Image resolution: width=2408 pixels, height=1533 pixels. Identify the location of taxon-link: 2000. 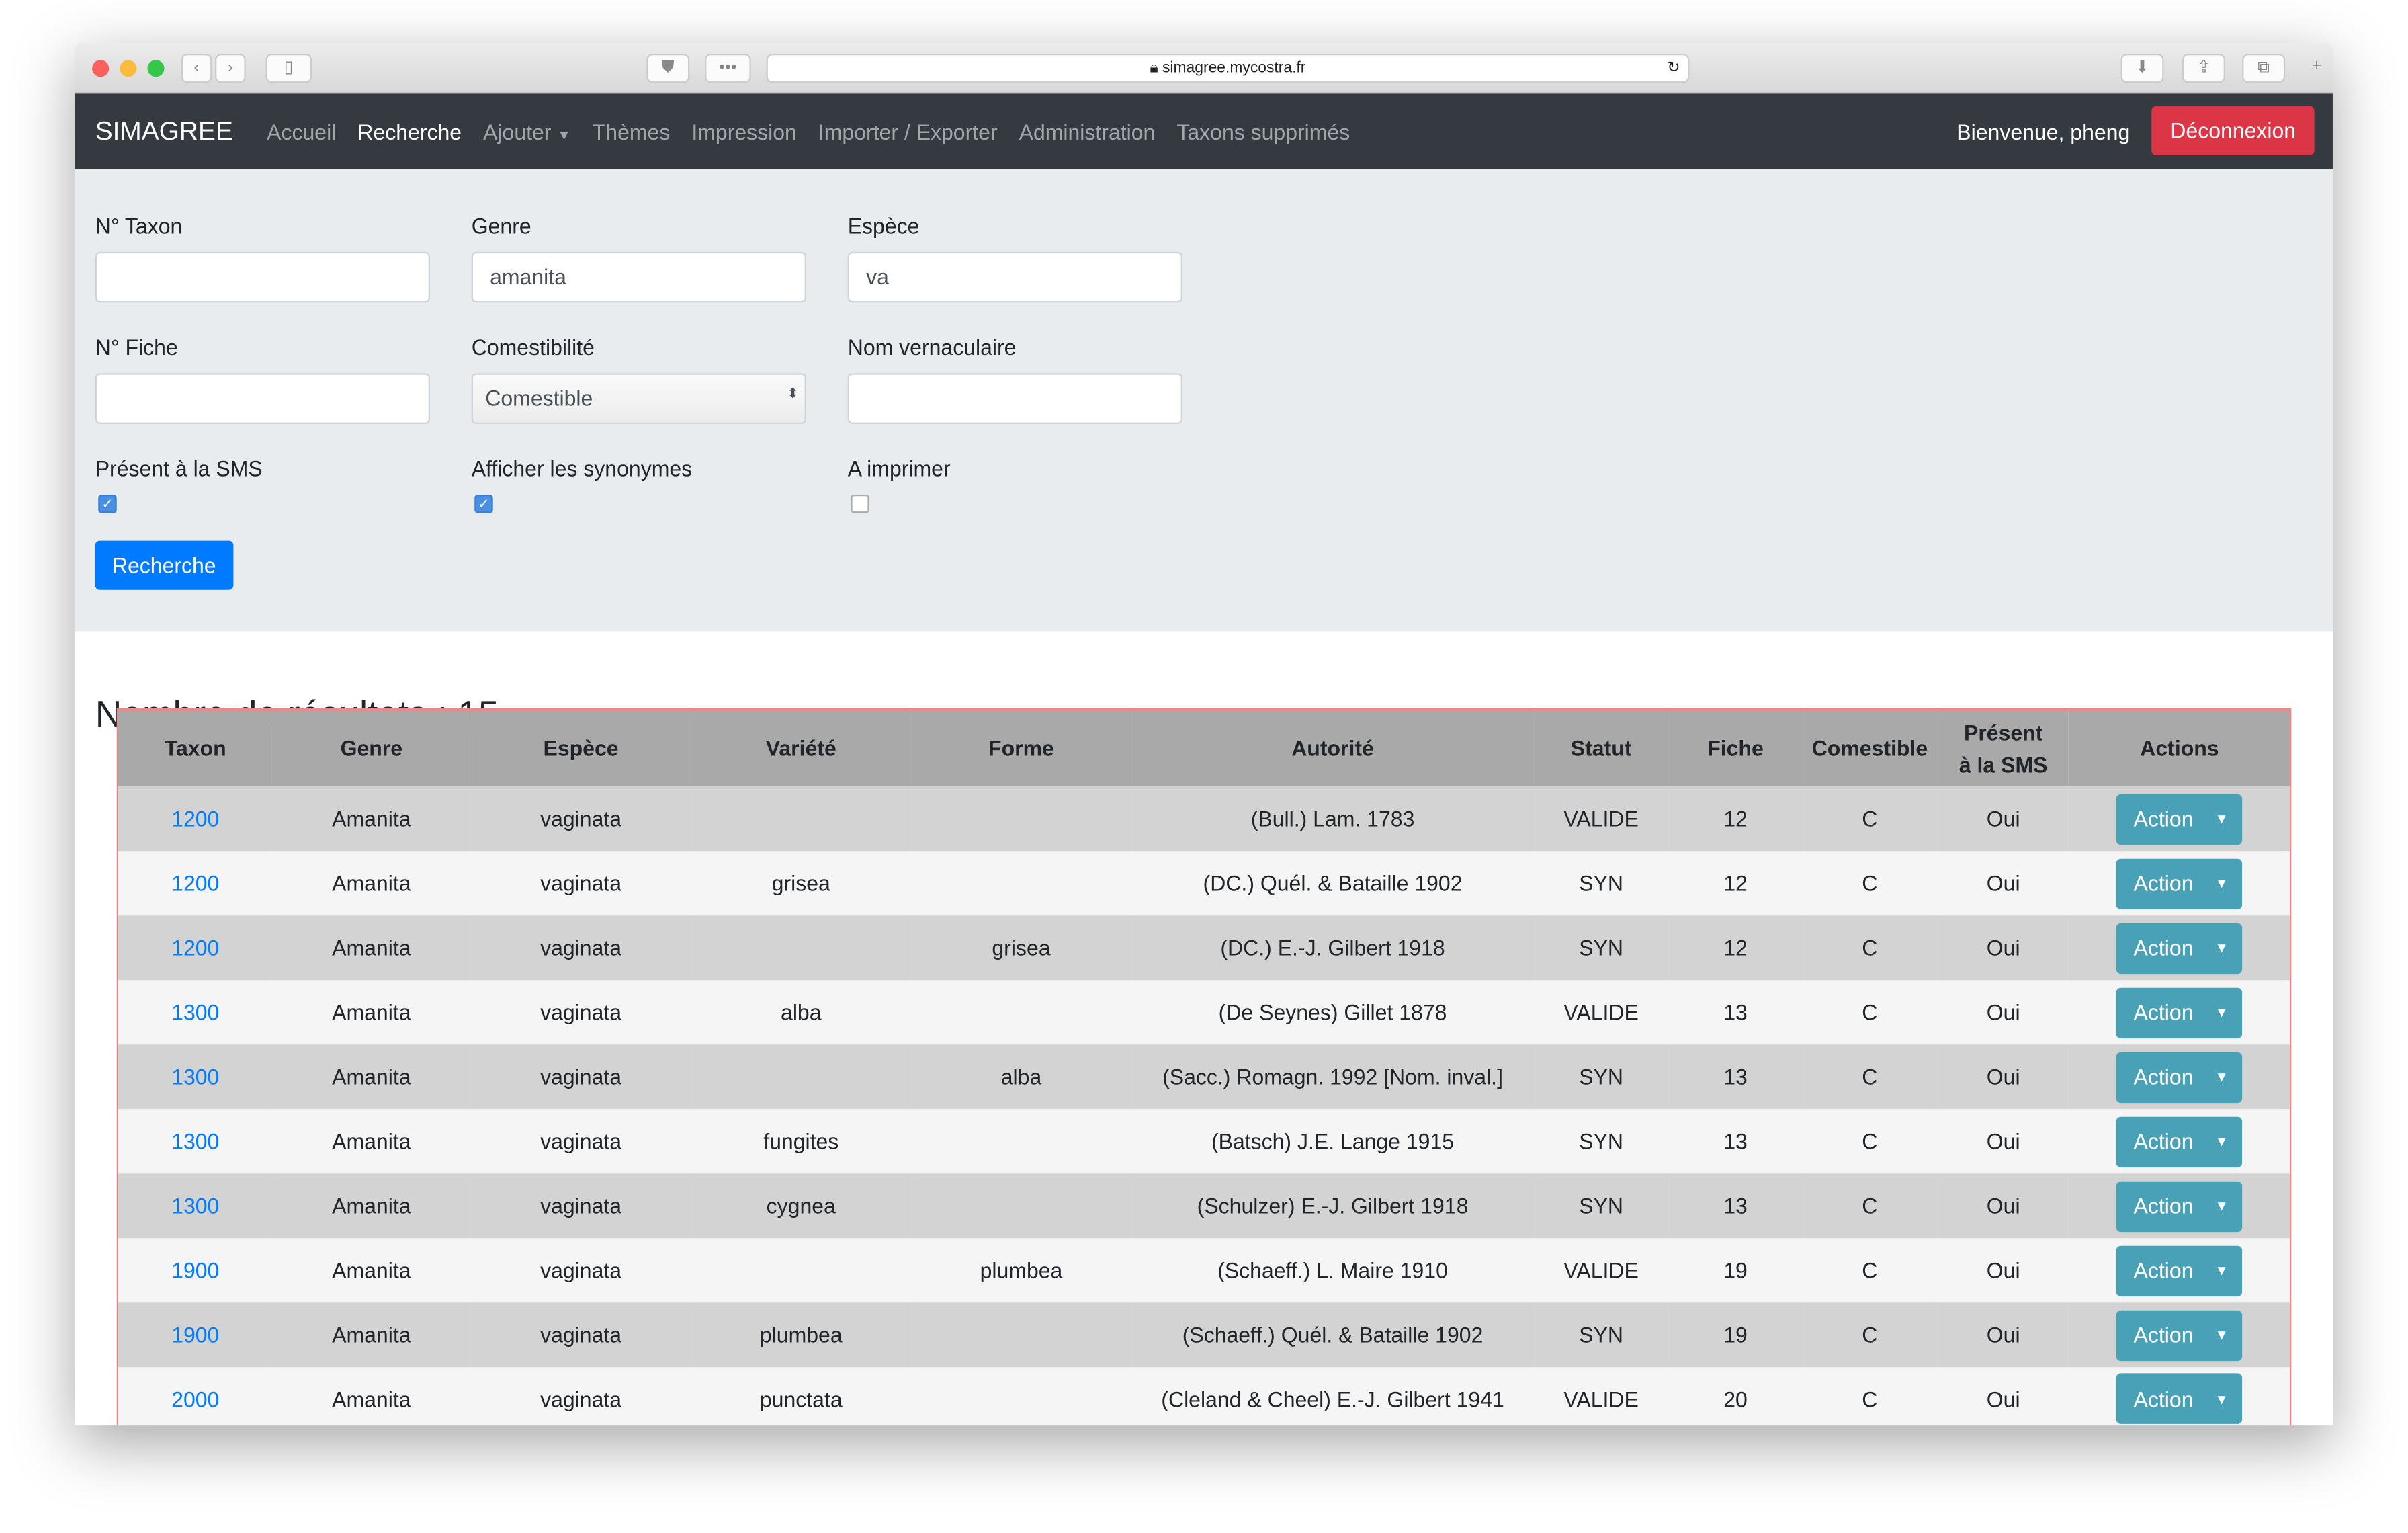
(195, 1398).